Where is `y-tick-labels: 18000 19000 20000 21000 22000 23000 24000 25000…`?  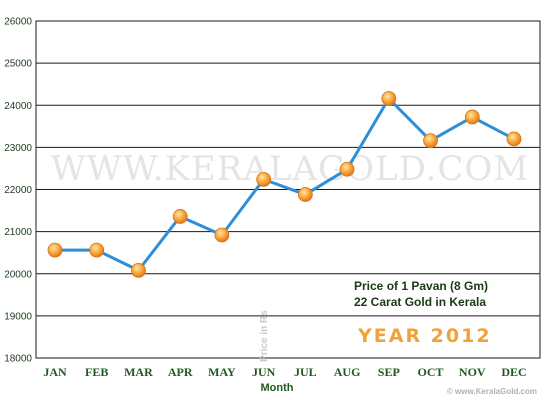
y-tick-labels: 18000 19000 20000 21000 22000 23000 24000 25000… is located at coordinates (18, 191).